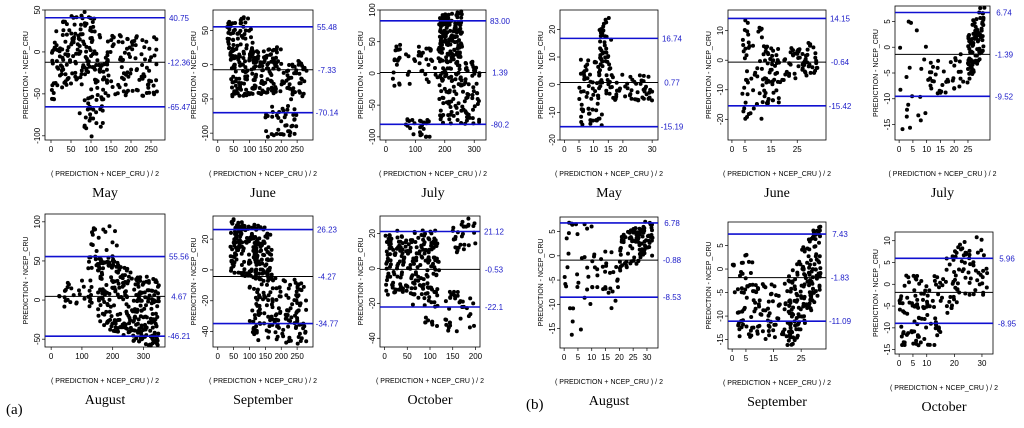  Describe the element at coordinates (777, 402) in the screenshot. I see `month-title: September` at that location.